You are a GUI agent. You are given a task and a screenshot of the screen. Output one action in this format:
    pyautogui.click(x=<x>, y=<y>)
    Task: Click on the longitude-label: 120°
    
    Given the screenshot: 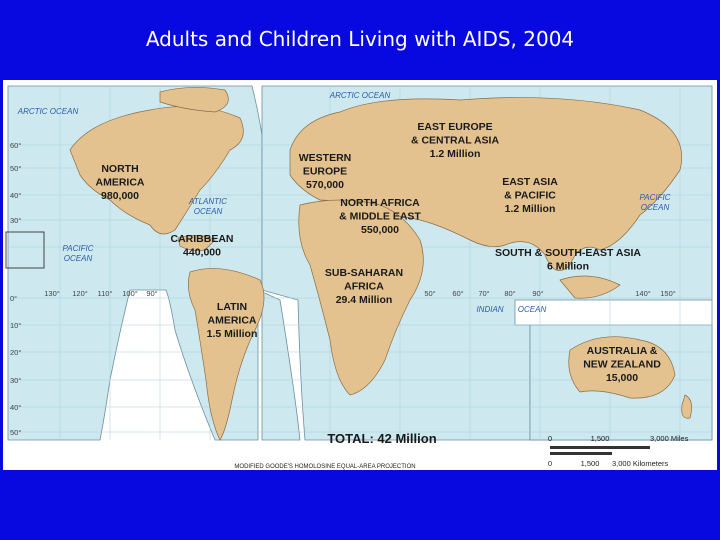 What is the action you would take?
    pyautogui.click(x=80, y=293)
    